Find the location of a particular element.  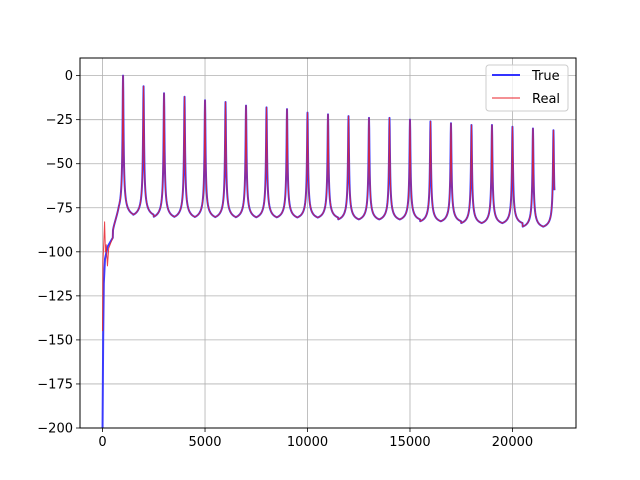

x-tick-label: 20000 is located at coordinates (512, 442).